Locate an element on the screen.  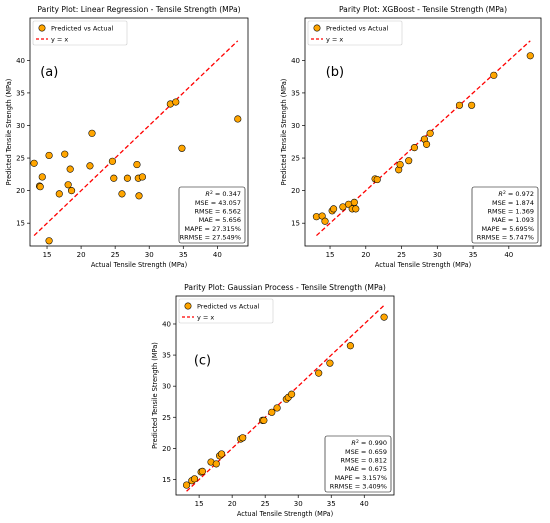
metric-r2: R2 = 0.347 is located at coordinates (223, 194).